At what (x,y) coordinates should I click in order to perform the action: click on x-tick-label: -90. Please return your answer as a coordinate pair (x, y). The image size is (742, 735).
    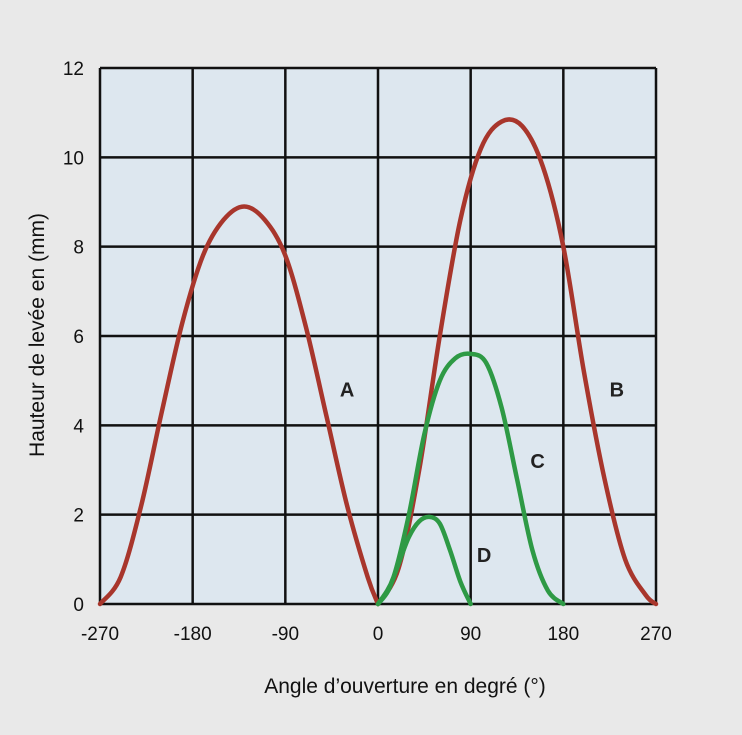
    Looking at the image, I should click on (285, 634).